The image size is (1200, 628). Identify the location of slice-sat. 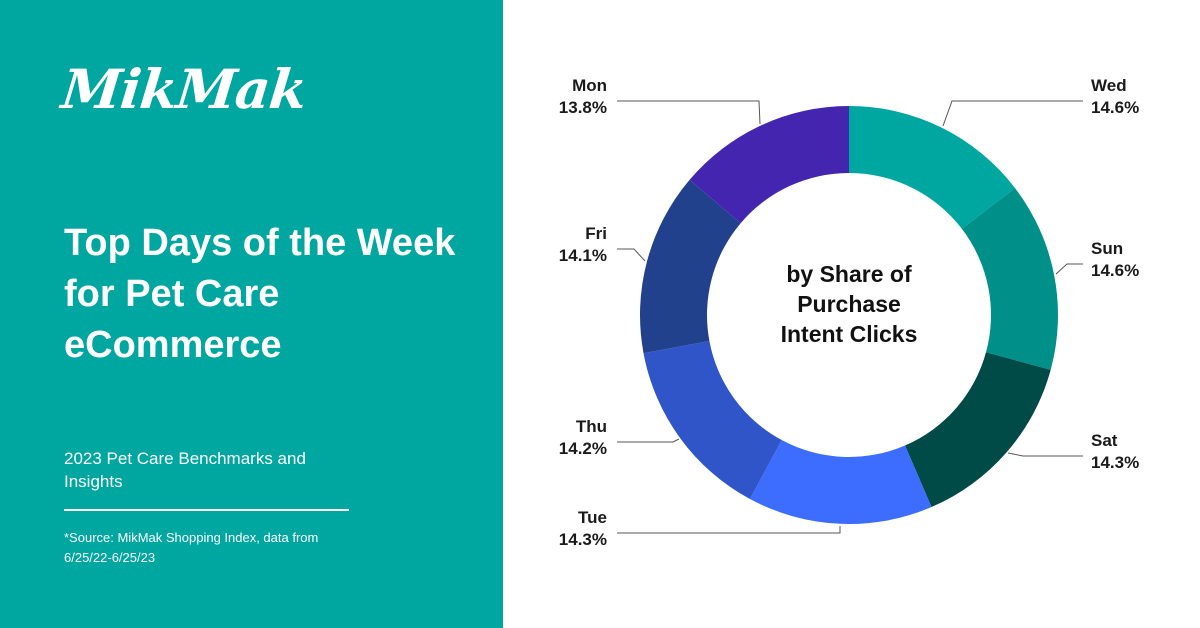
(978, 430).